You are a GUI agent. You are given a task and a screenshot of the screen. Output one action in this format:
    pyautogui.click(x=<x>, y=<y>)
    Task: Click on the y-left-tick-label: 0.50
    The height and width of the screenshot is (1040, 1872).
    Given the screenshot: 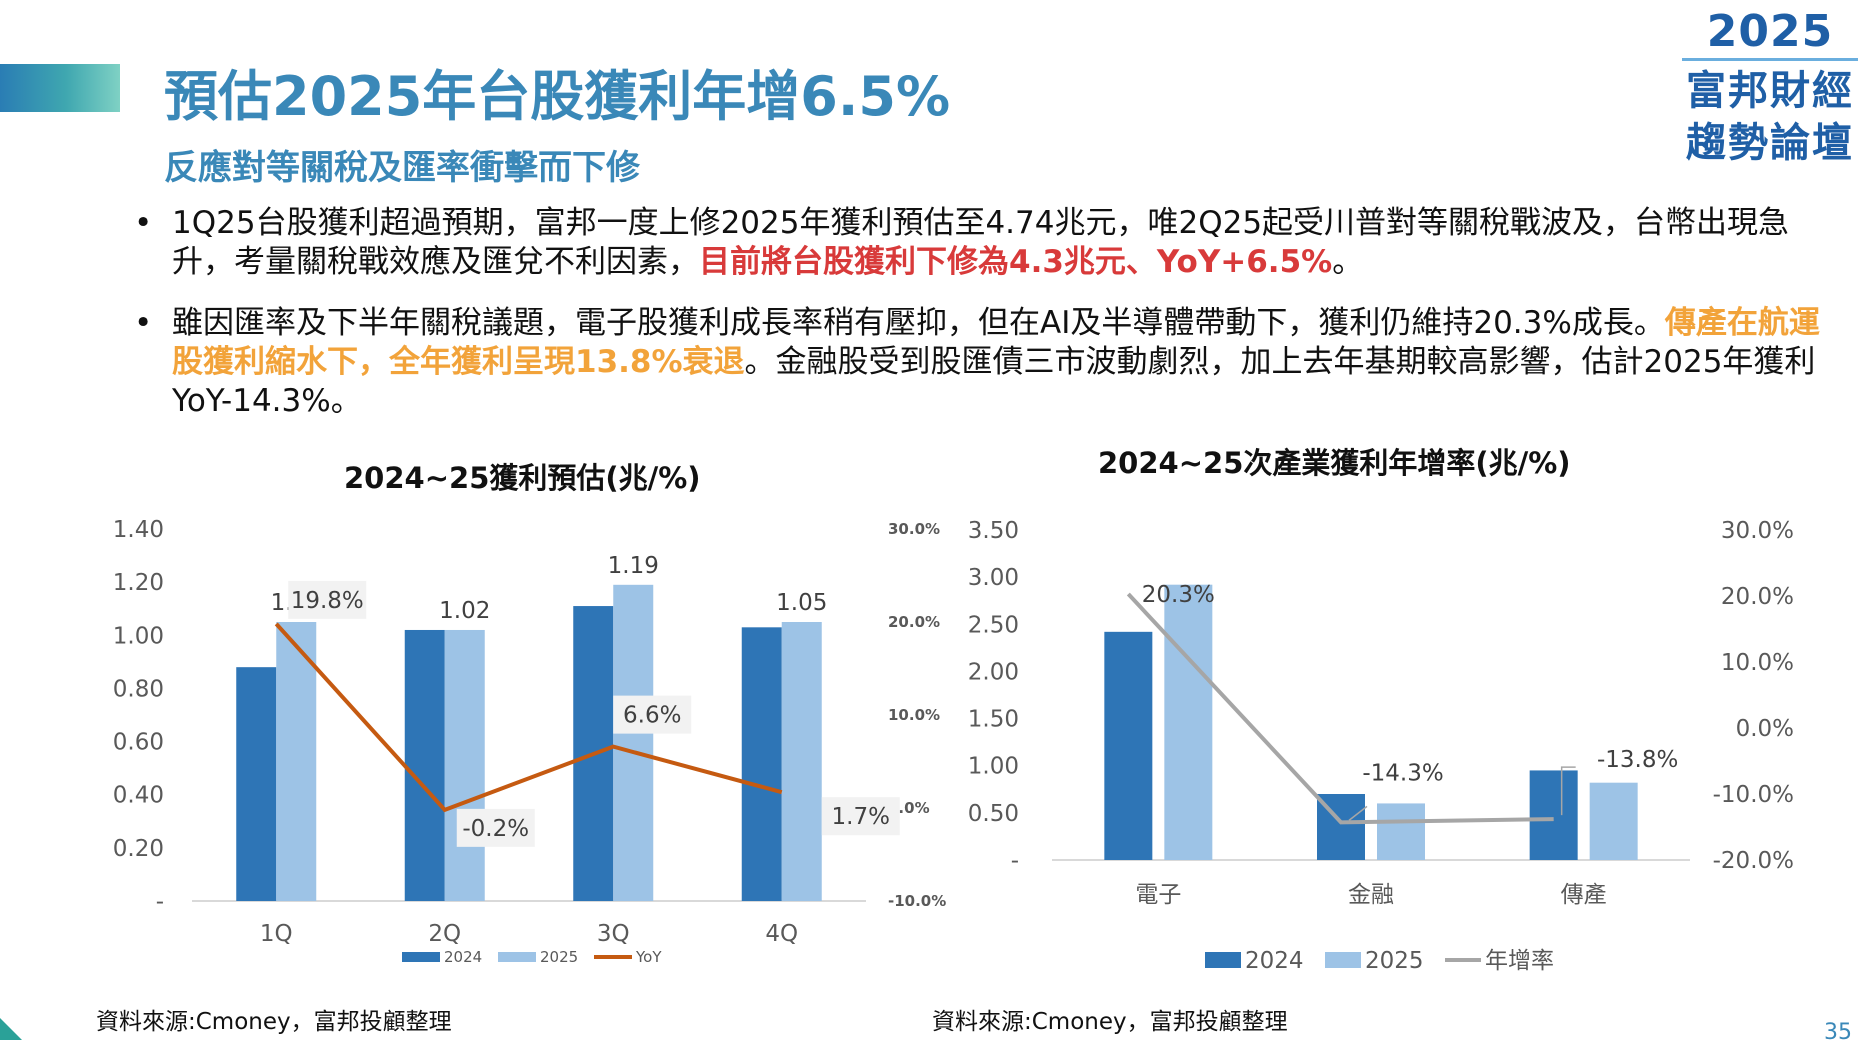 What is the action you would take?
    pyautogui.click(x=993, y=814)
    